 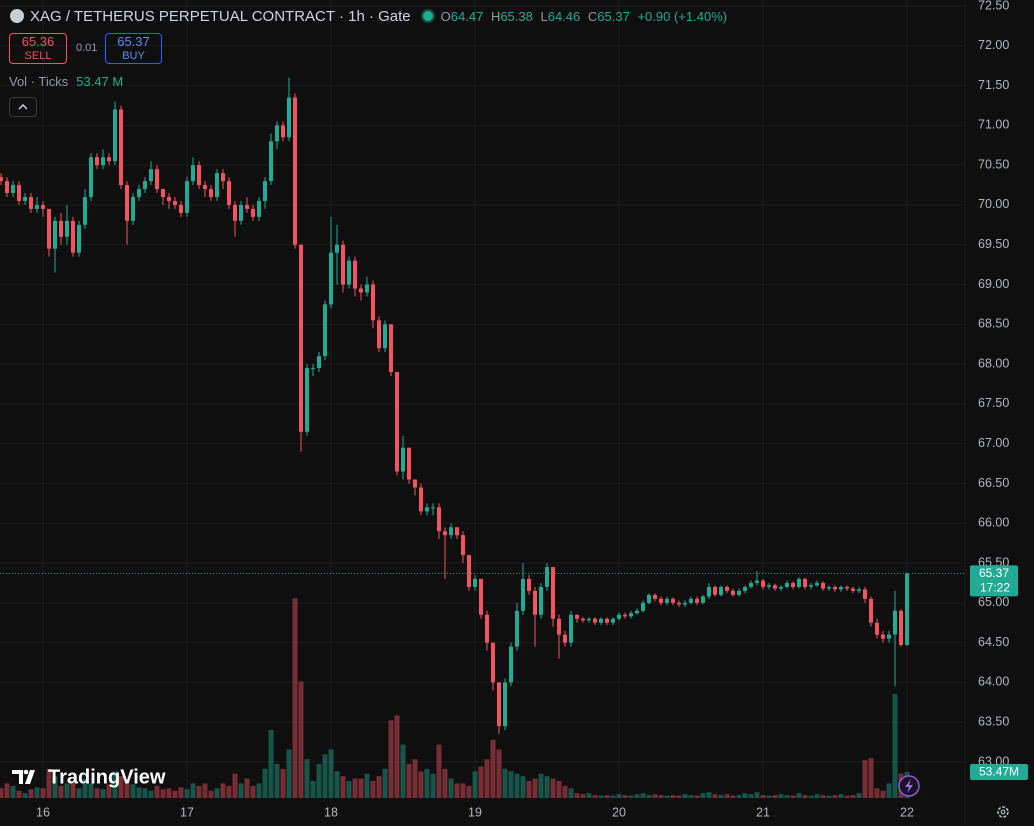 I want to click on collapse-button, so click(x=23, y=107).